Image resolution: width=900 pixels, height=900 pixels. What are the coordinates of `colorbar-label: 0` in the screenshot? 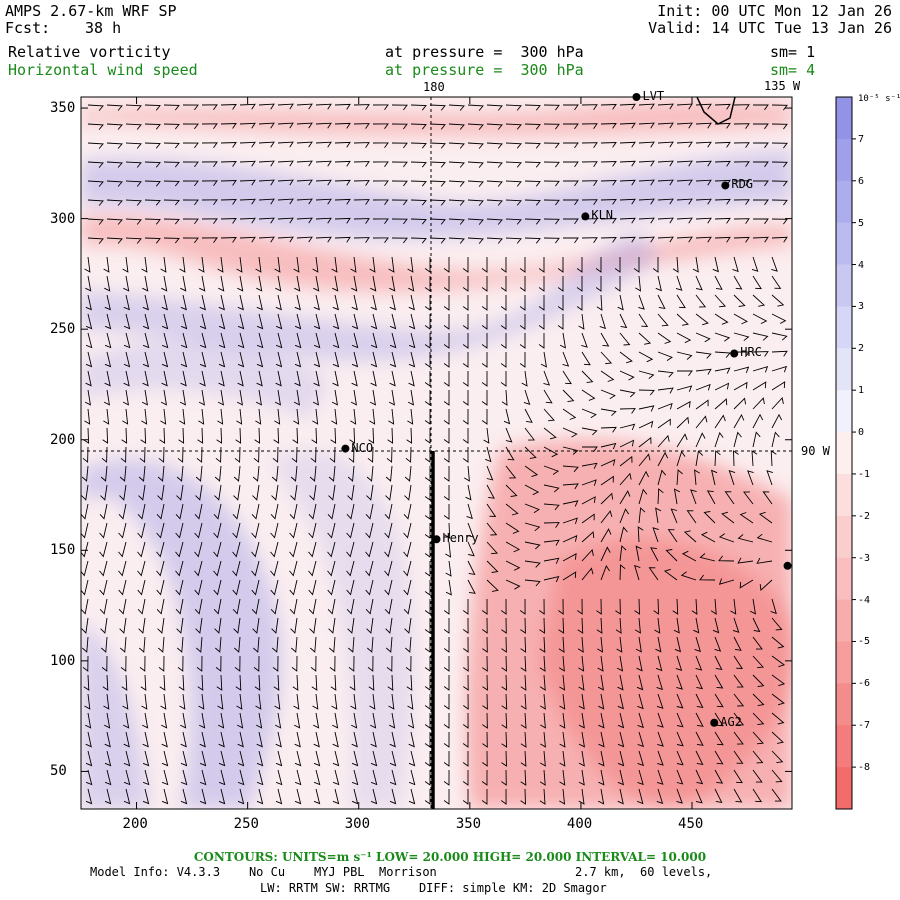 It's located at (861, 433).